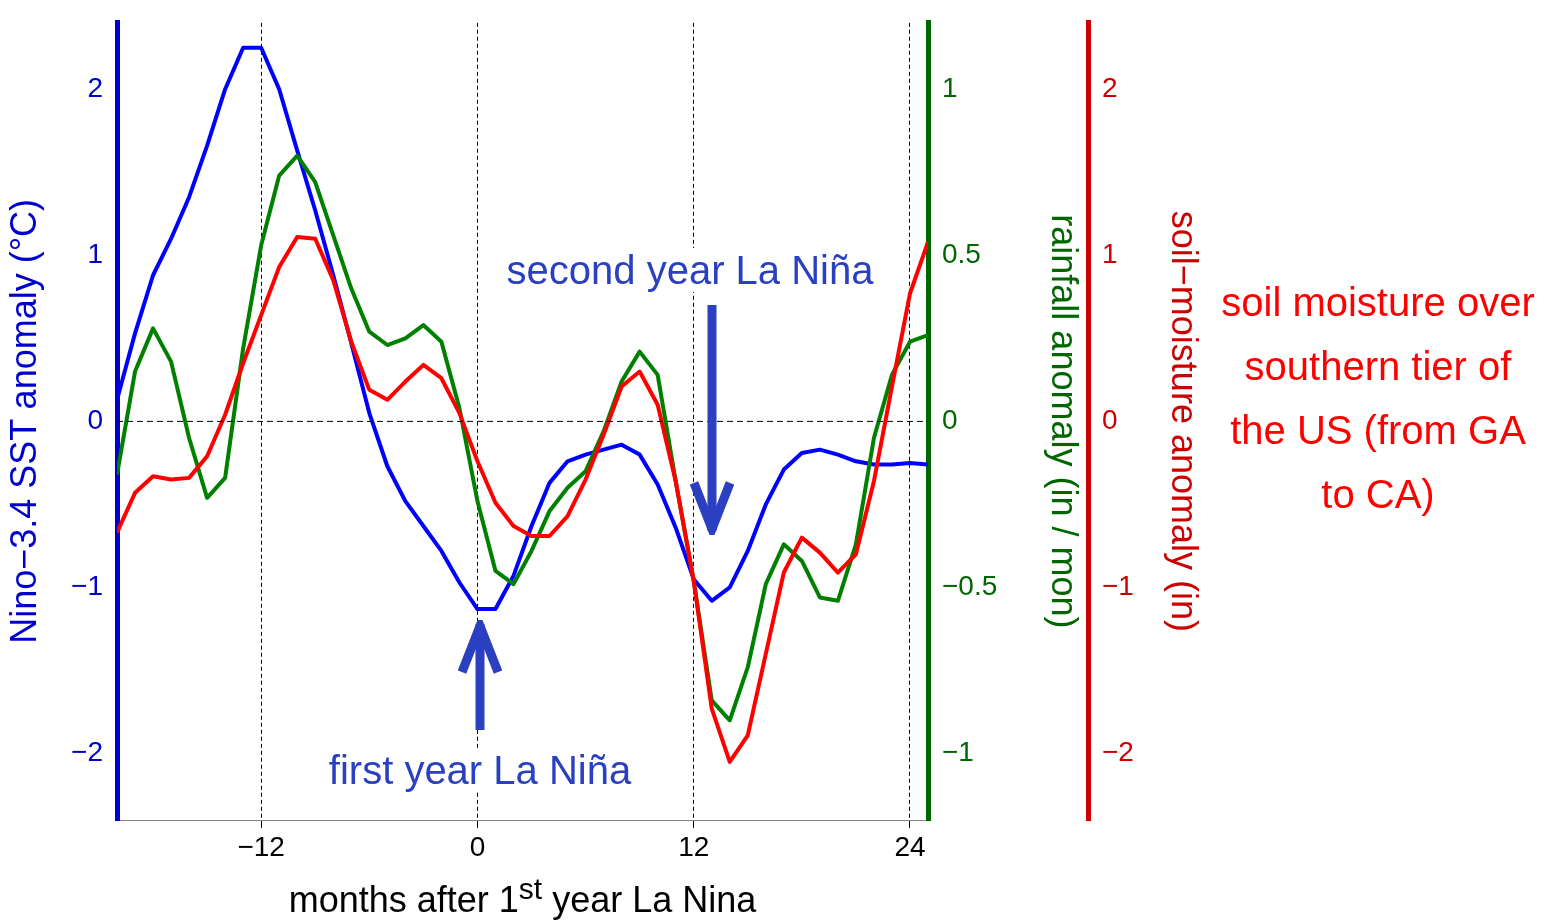 The height and width of the screenshot is (924, 1559). I want to click on text: soil moisture over southern tier of the US (from GA to CA), so click(1378, 398).